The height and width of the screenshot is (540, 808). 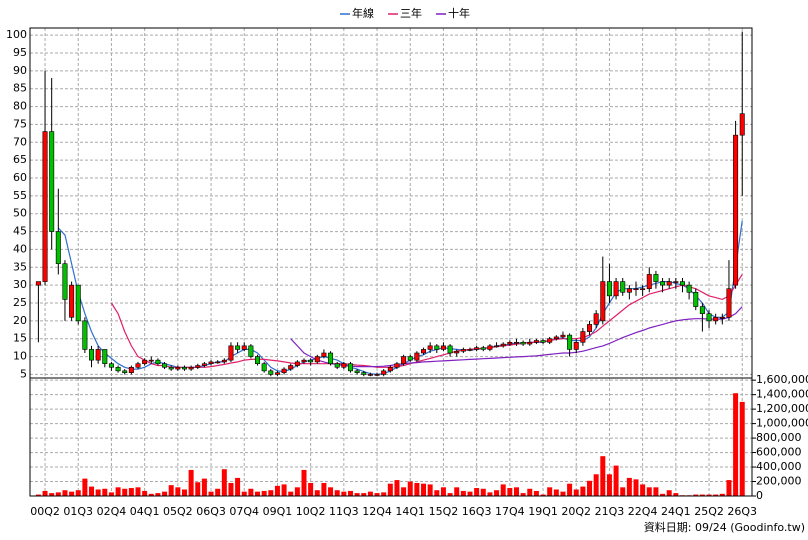 I want to click on y-tick-label: 80, so click(x=20, y=106).